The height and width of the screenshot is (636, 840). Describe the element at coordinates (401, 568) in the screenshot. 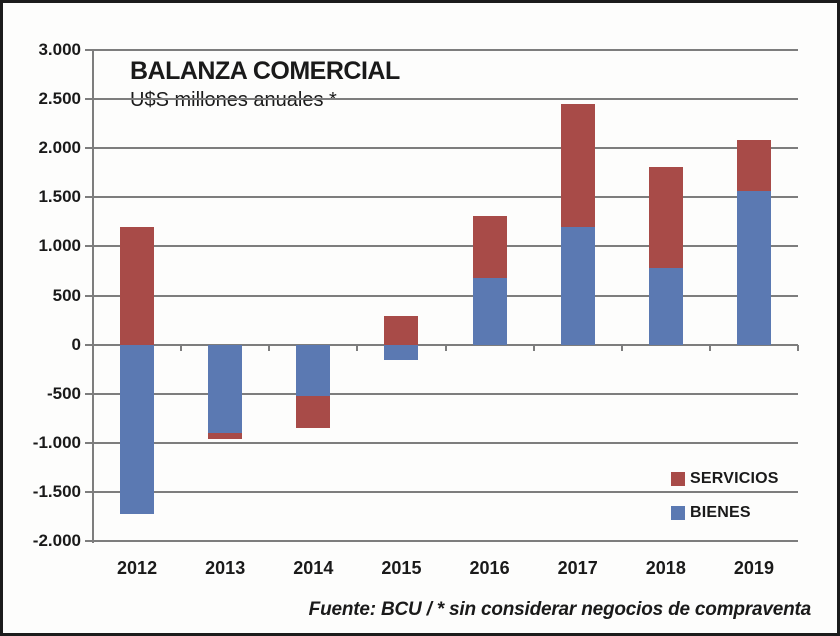

I see `x-axis-label-2015: 2015` at that location.